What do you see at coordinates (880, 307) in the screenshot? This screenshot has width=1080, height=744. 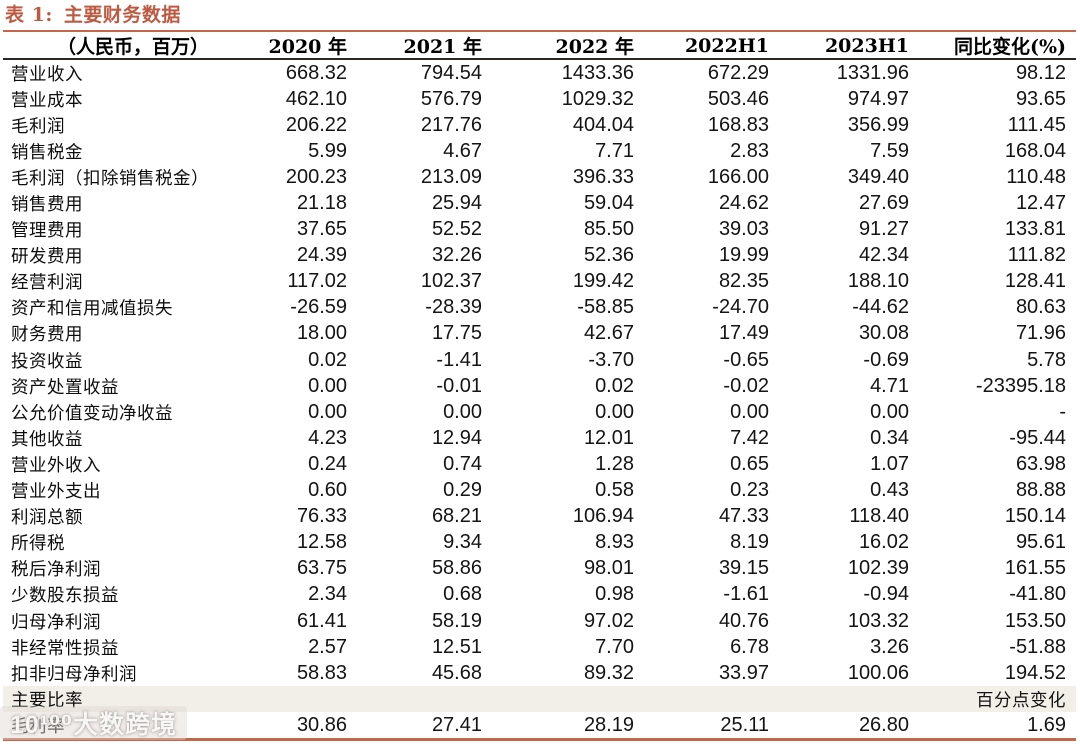 I see `cell: -44.62` at bounding box center [880, 307].